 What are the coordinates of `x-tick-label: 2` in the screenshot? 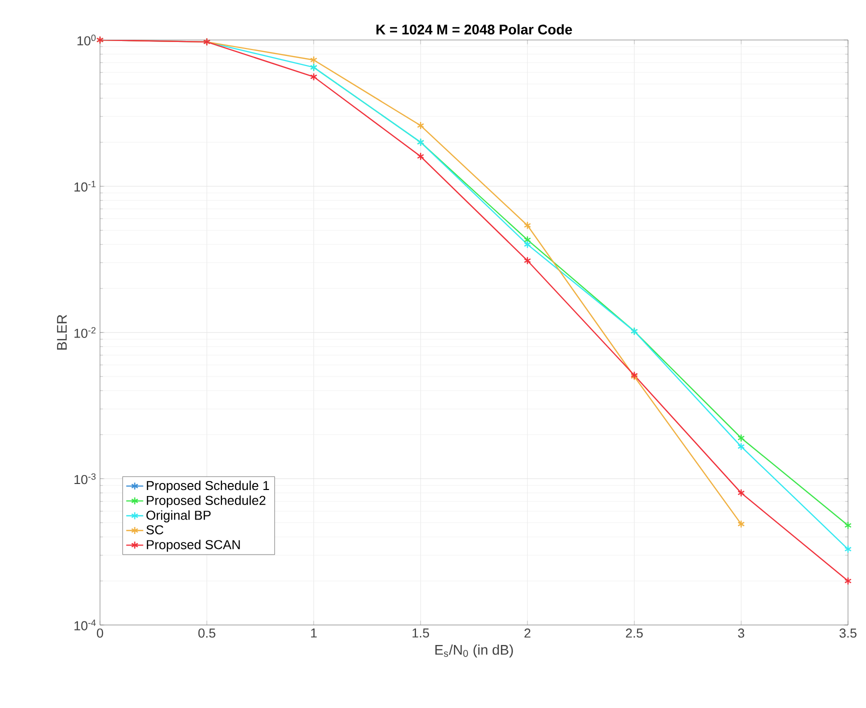 It's located at (527, 633).